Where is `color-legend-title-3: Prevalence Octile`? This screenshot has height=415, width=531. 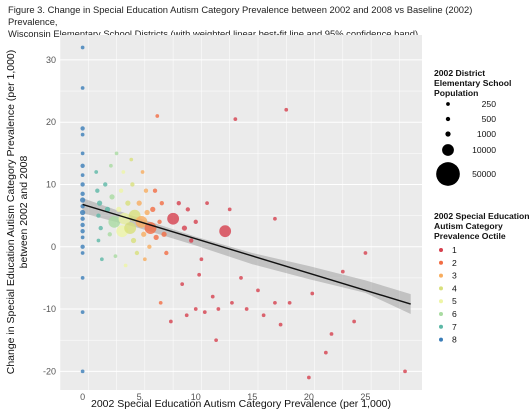 color-legend-title-3: Prevalence Octile is located at coordinates (470, 236).